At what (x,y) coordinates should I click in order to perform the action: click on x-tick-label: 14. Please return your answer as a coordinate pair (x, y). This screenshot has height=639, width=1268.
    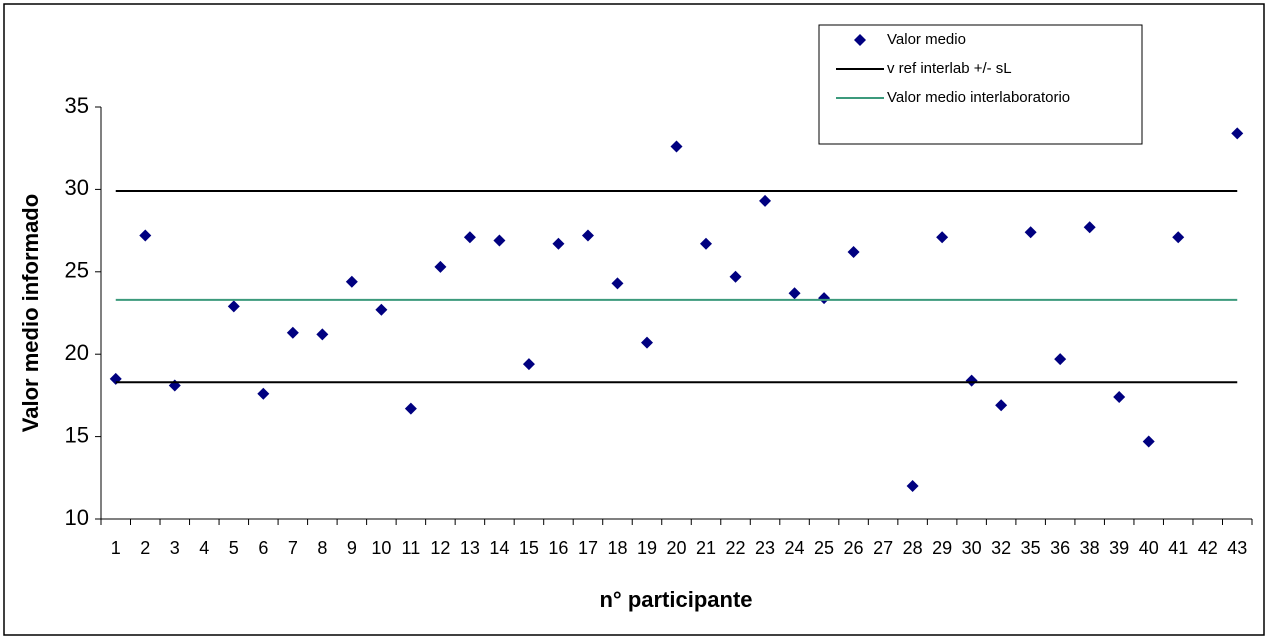
    Looking at the image, I should click on (499, 548).